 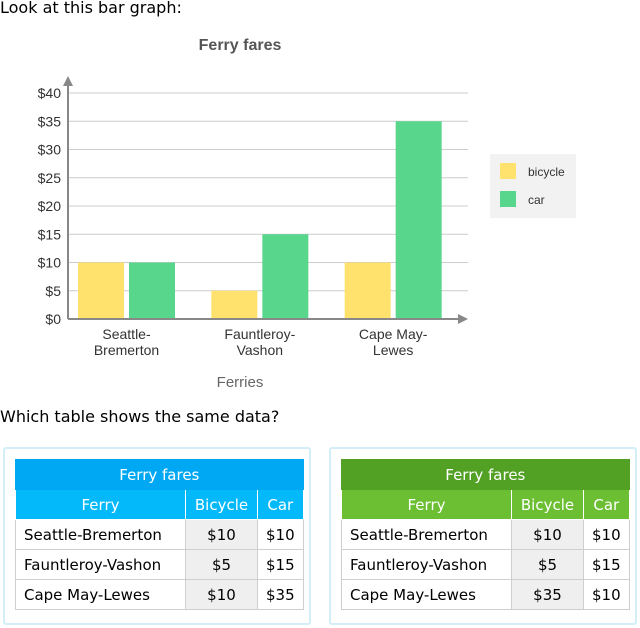 I want to click on y-tick-label: $20, so click(x=50, y=206).